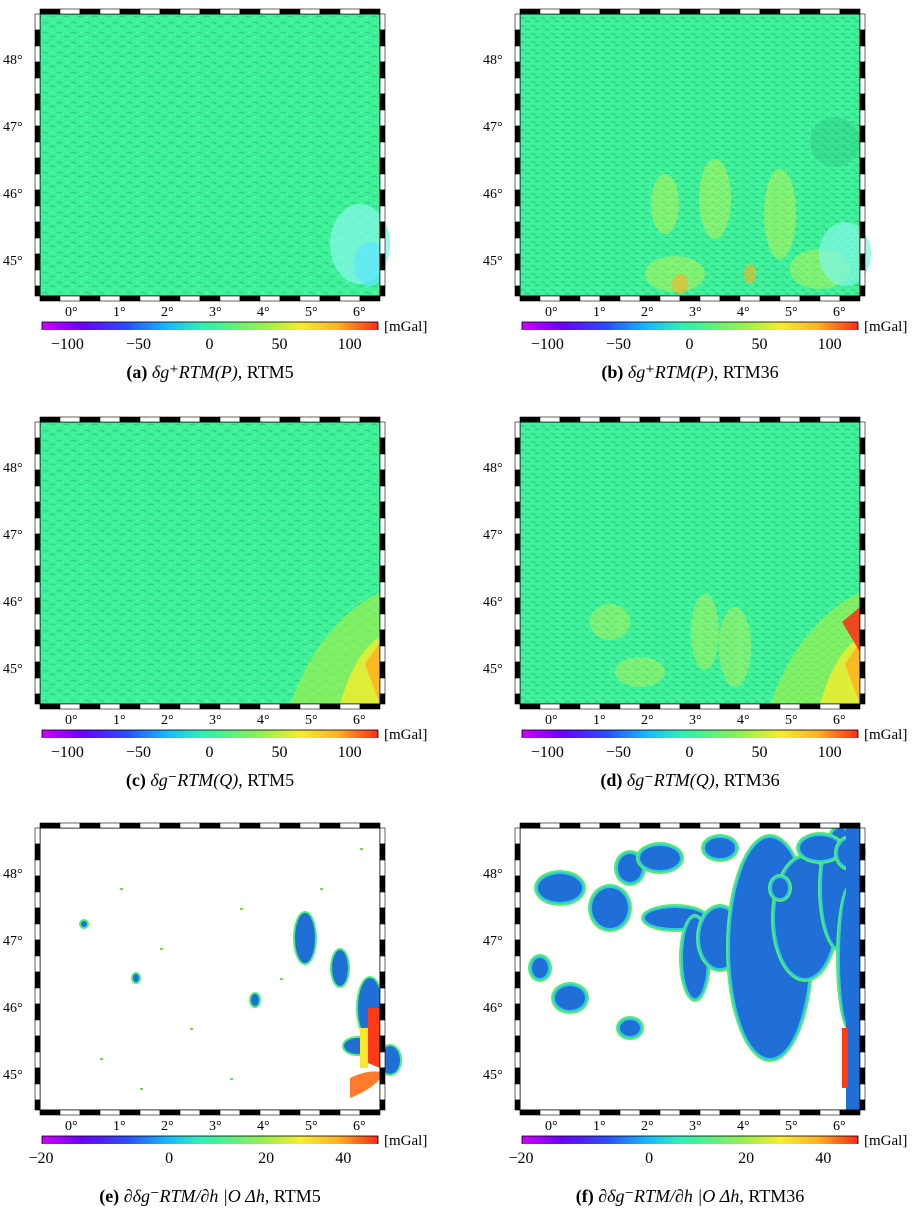  I want to click on panel-caption: (b) δg⁺RTM(P), RTM36, so click(690, 372).